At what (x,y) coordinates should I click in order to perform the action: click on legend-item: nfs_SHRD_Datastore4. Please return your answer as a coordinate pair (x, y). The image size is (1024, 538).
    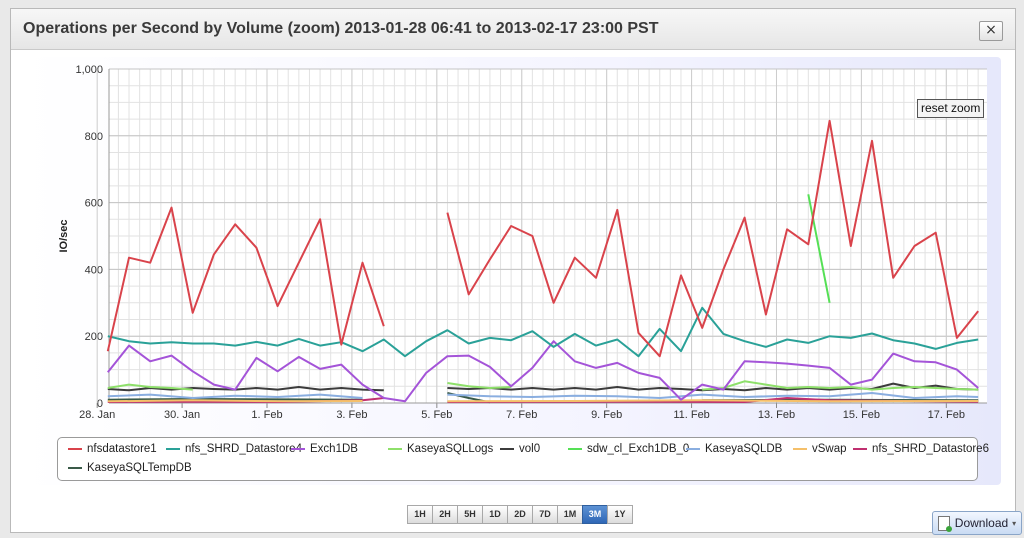
    Looking at the image, I should click on (234, 449).